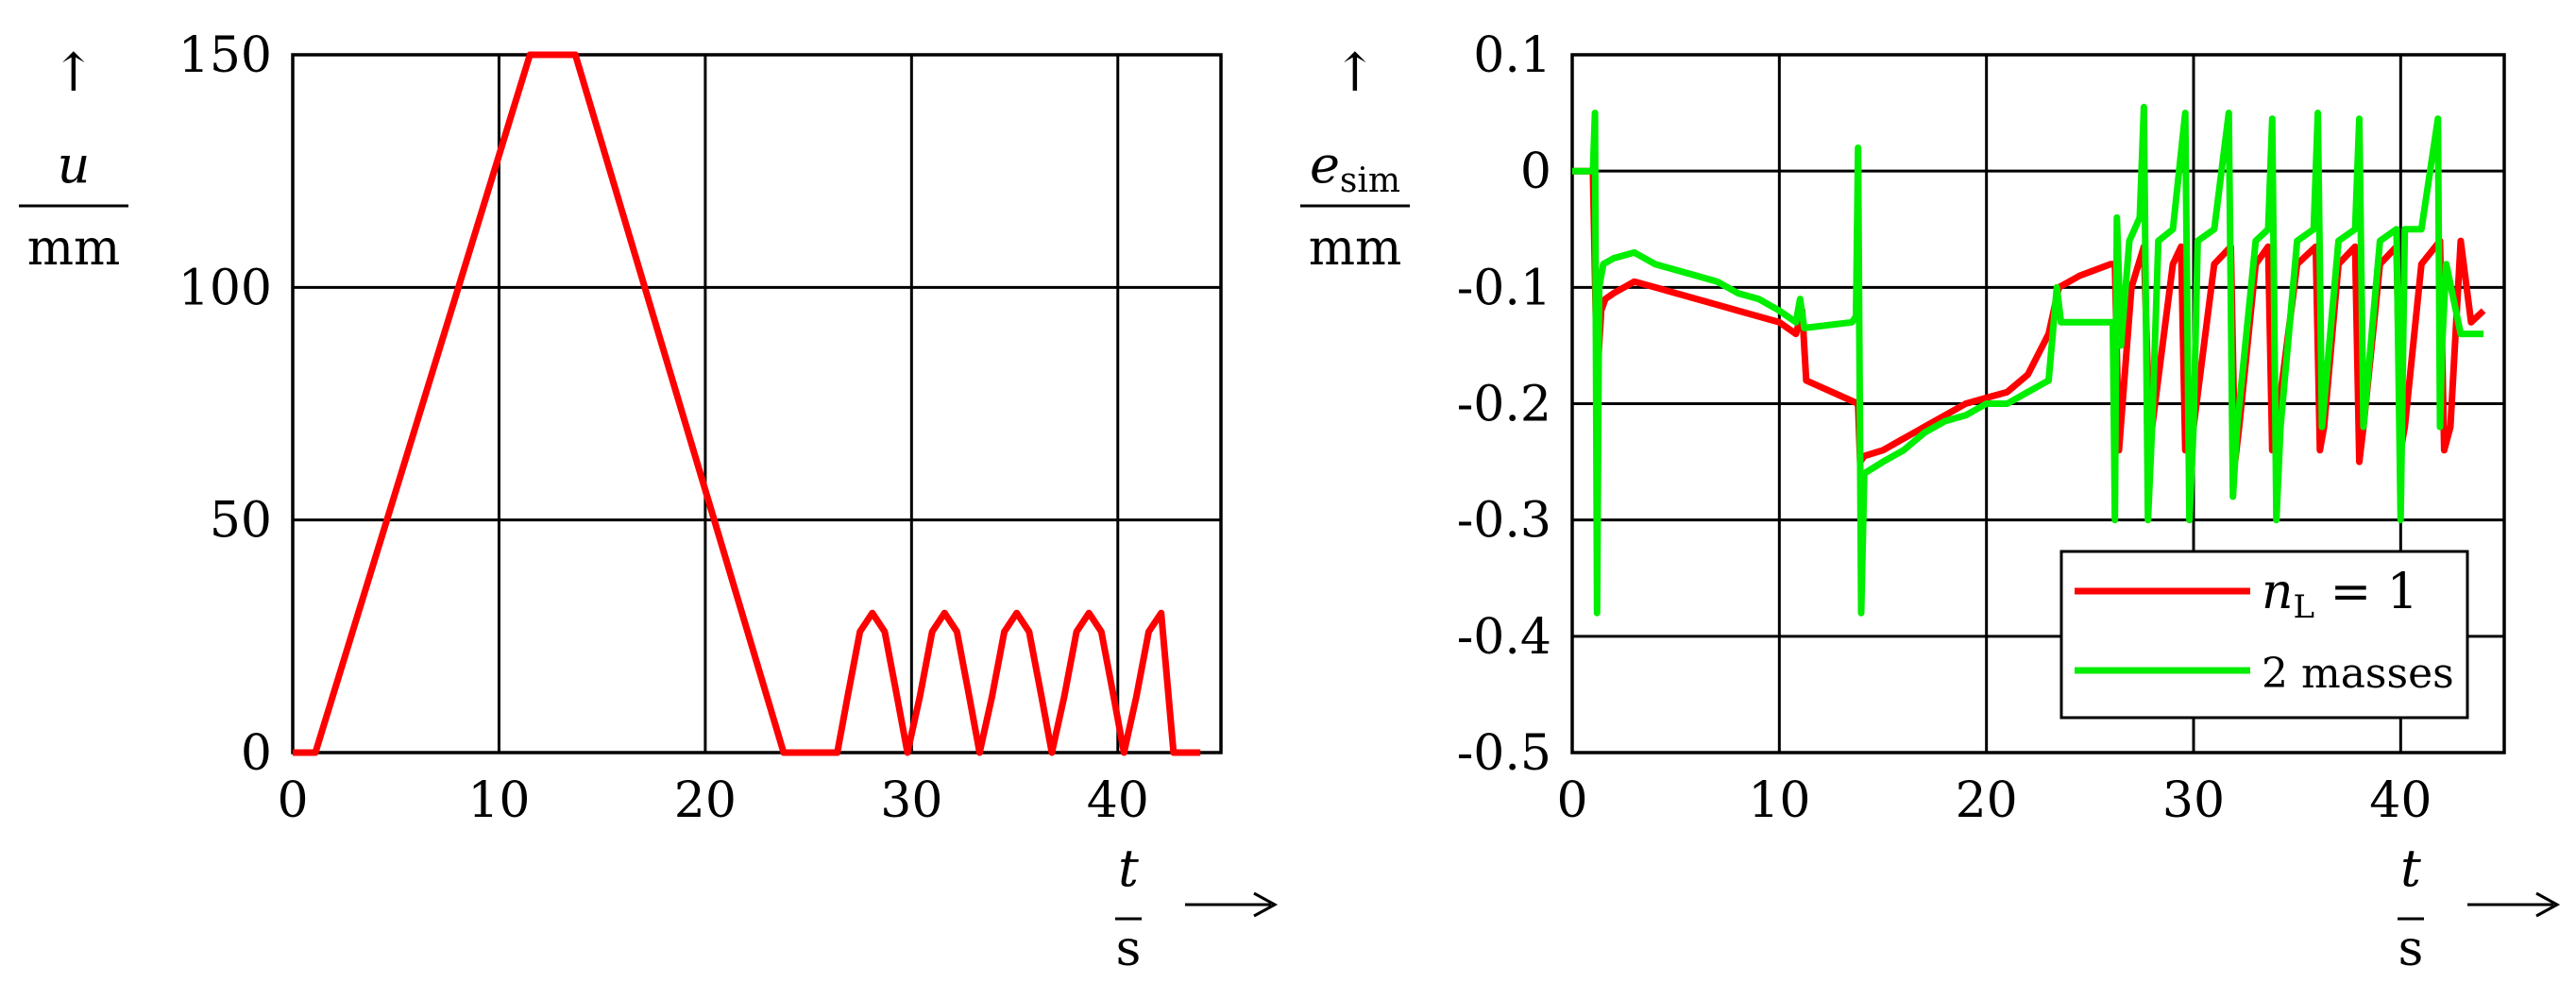 The image size is (2576, 983). I want to click on y-axis-label-var-main: e, so click(1325, 165).